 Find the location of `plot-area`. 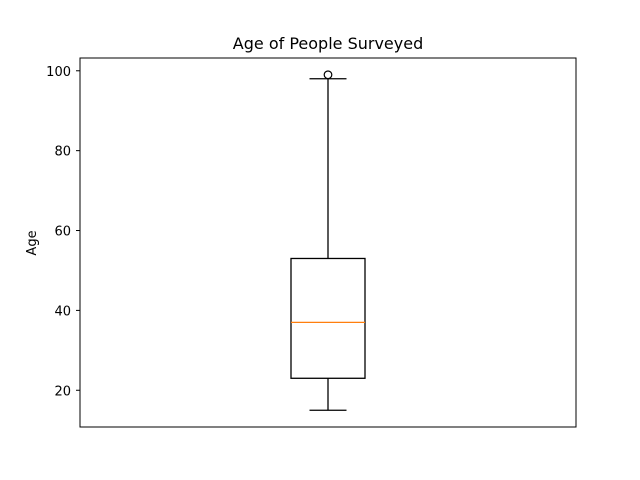

plot-area is located at coordinates (328, 240).